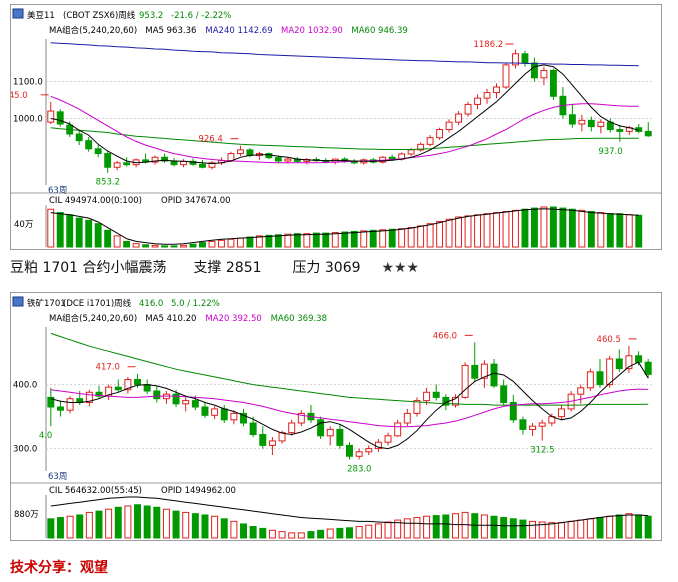 The width and height of the screenshot is (678, 582). What do you see at coordinates (198, 491) in the screenshot?
I see `opid-label: OPID 1494962.00` at bounding box center [198, 491].